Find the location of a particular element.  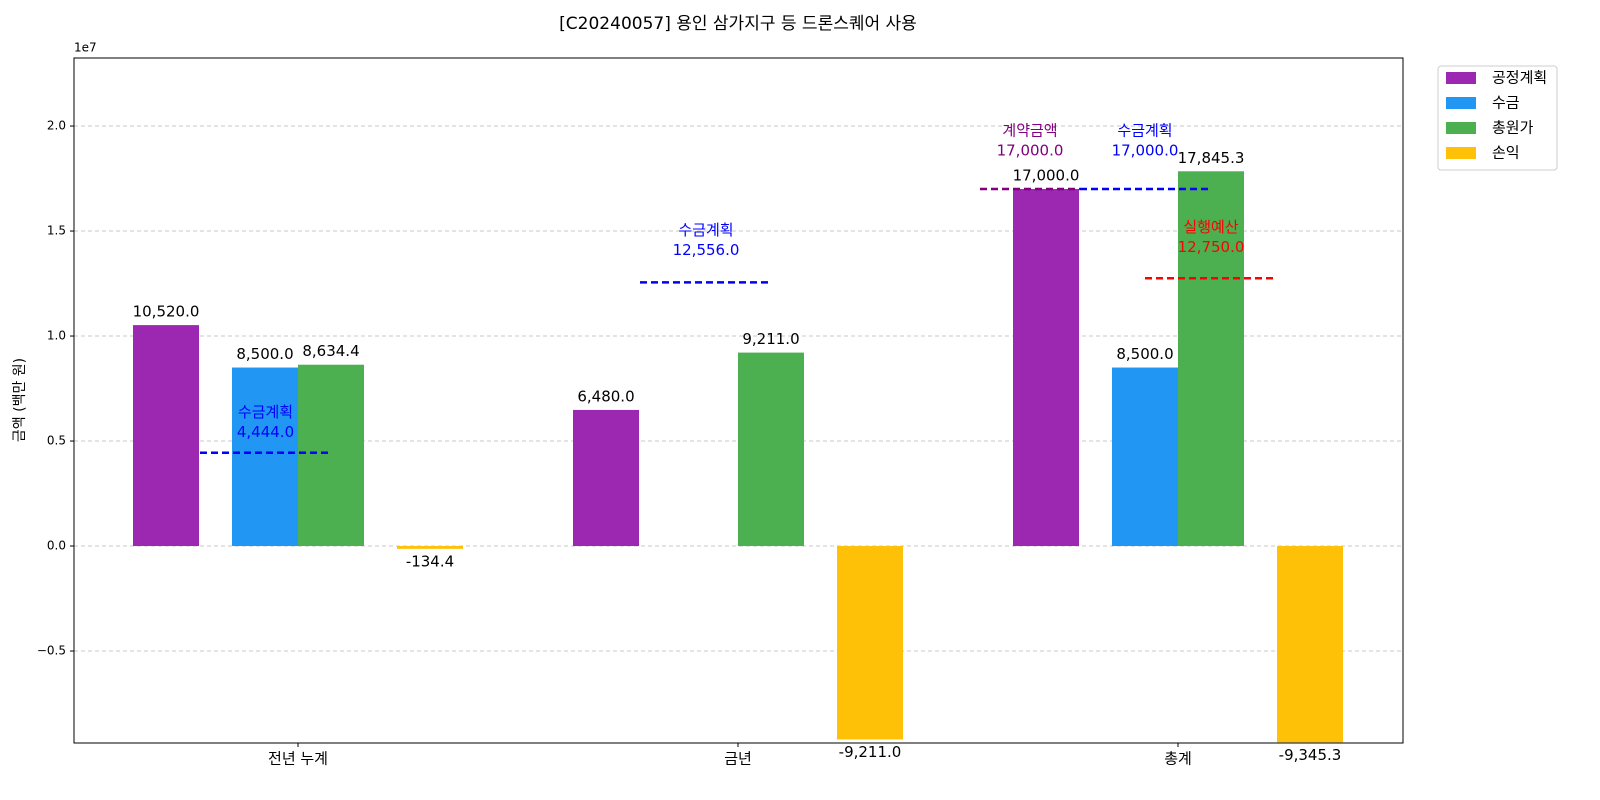

legend-label: 총원가 is located at coordinates (1513, 128).